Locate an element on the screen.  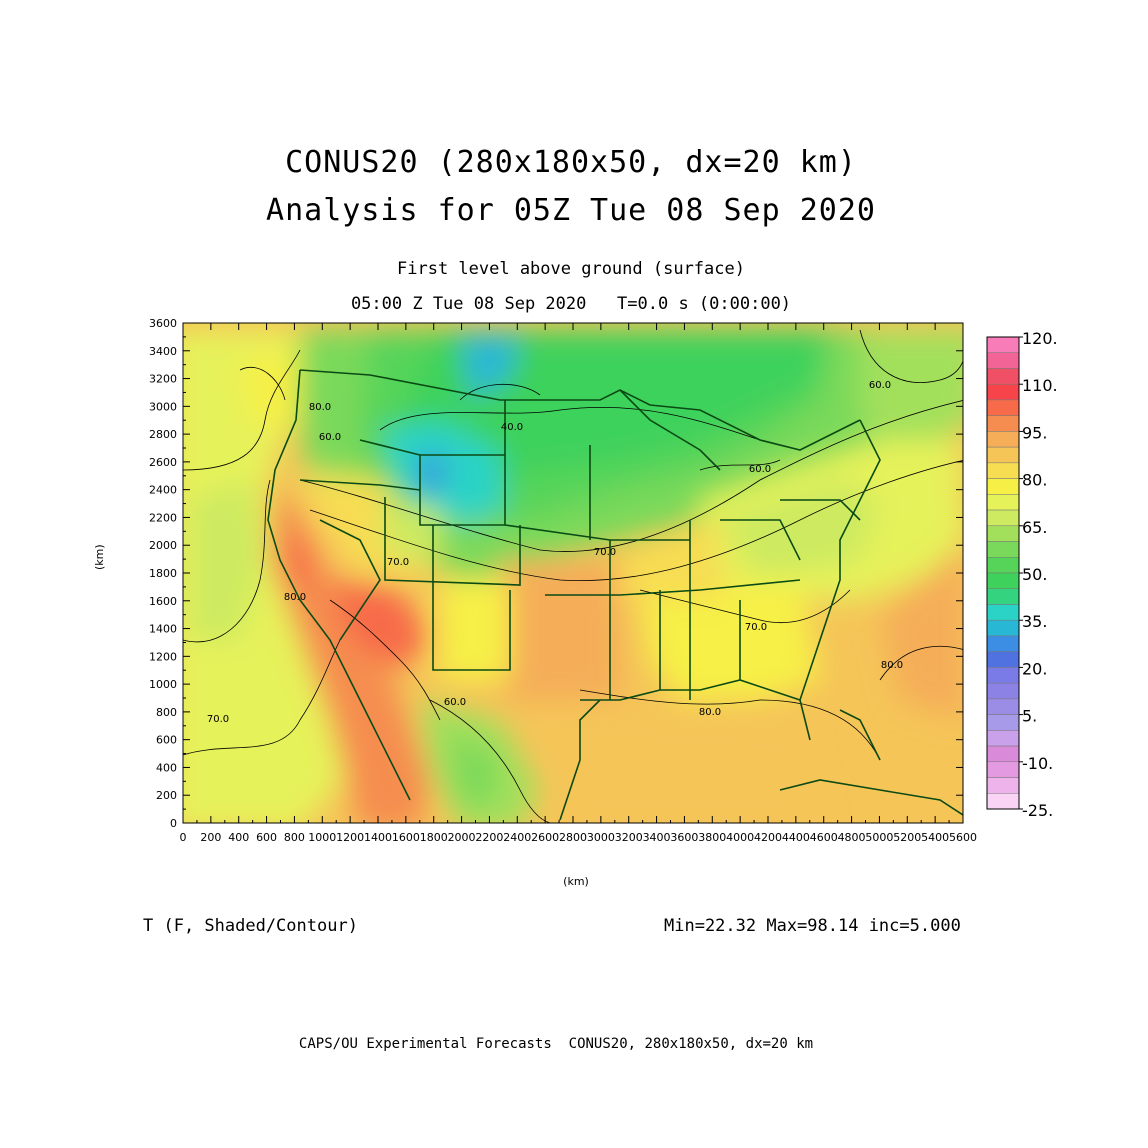
y-tick-label: 1000 is located at coordinates (163, 684).